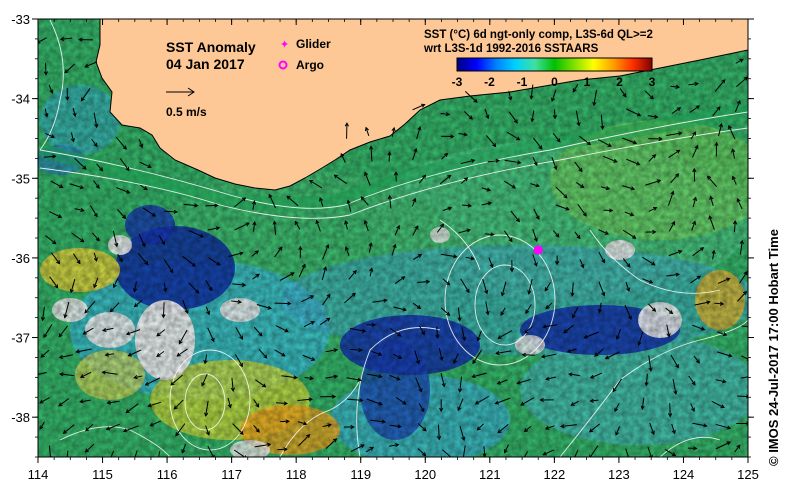 This screenshot has width=790, height=492. What do you see at coordinates (619, 82) in the screenshot?
I see `colorbar-tick-label: 2` at bounding box center [619, 82].